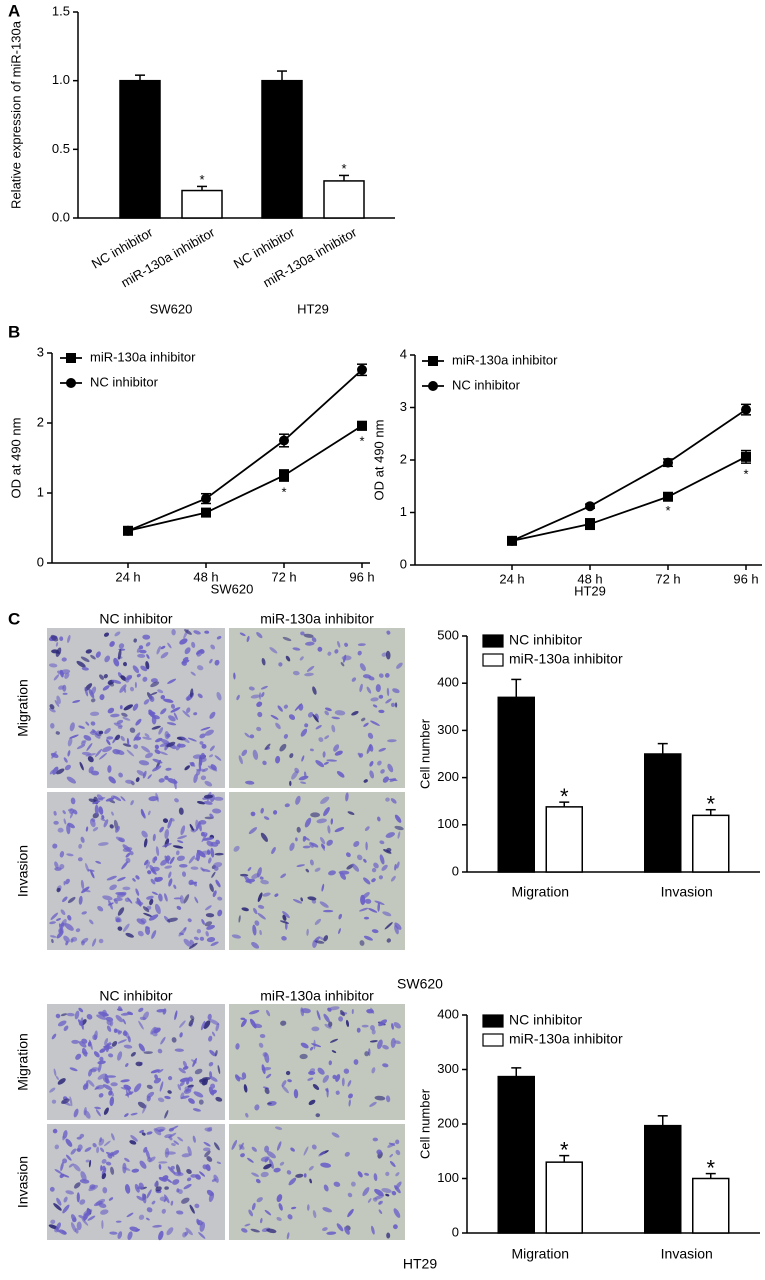 The width and height of the screenshot is (765, 1280). I want to click on x-tick-label: Invasion, so click(687, 892).